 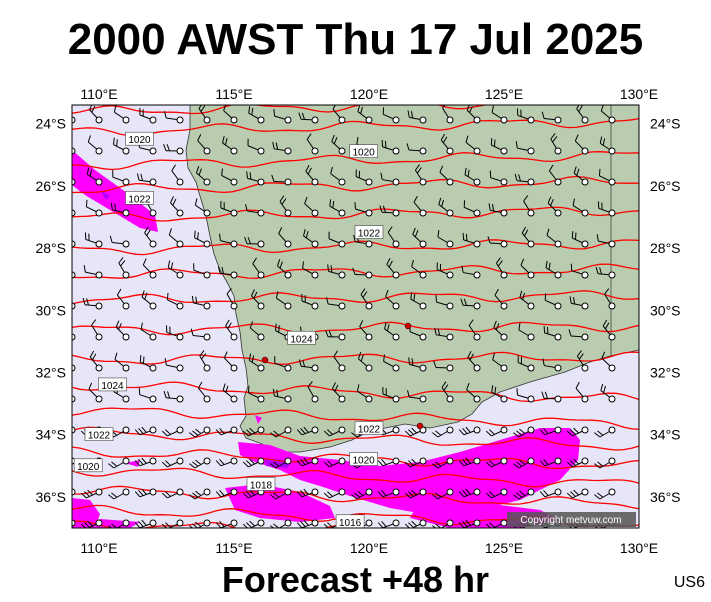 What do you see at coordinates (355, 580) in the screenshot?
I see `forecast-label: Forecast +48 hr` at bounding box center [355, 580].